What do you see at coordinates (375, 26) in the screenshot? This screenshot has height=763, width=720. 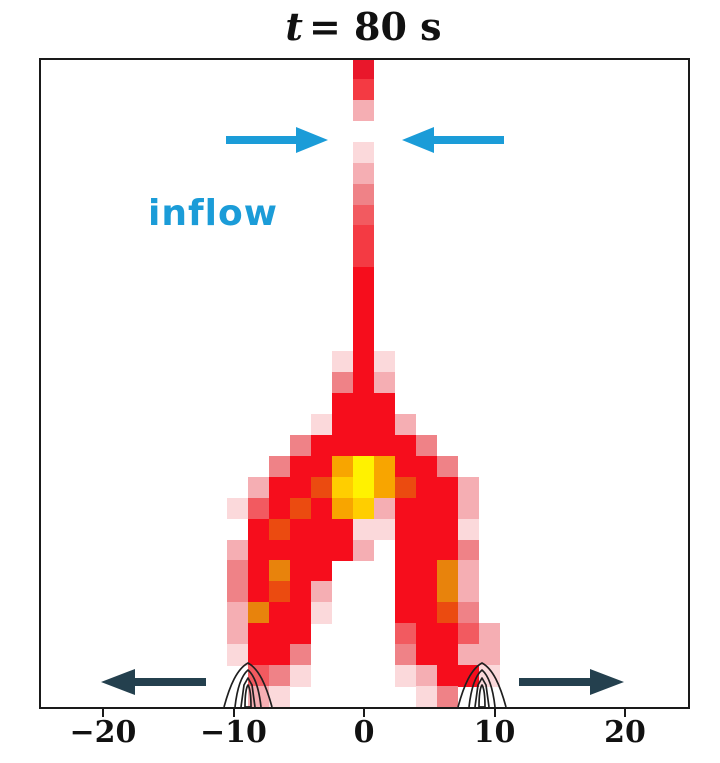 I see `title-value: = 80 s` at bounding box center [375, 26].